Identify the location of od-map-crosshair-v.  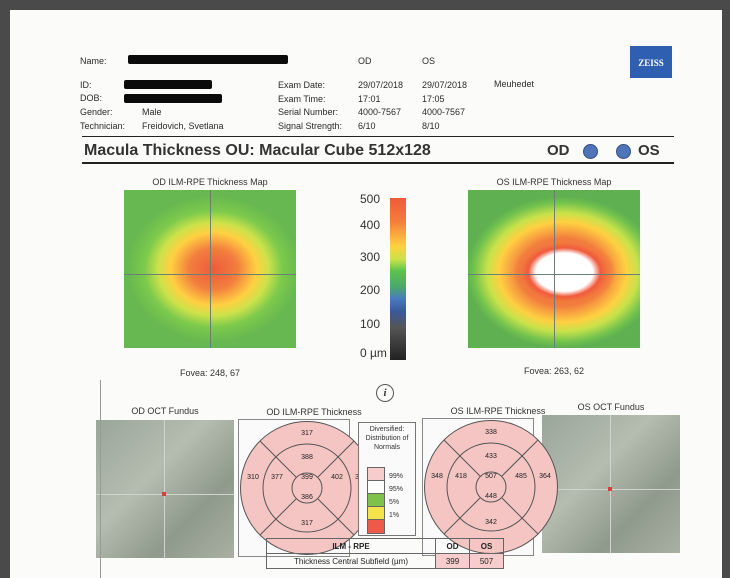
(210, 269).